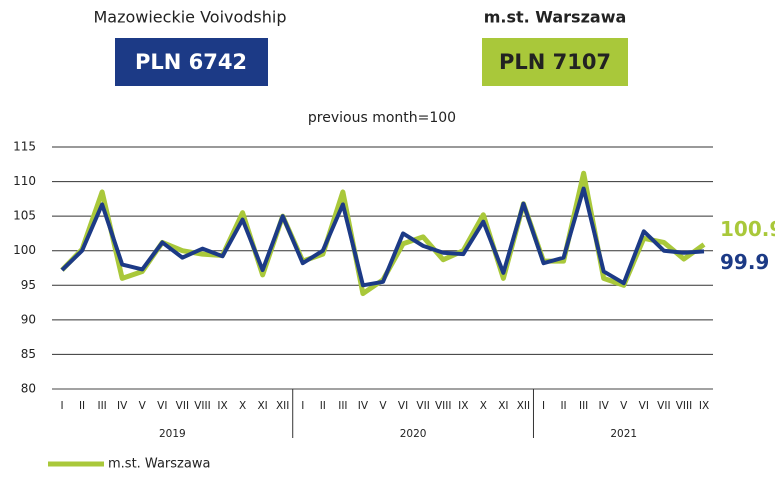 Image resolution: width=775 pixels, height=487 pixels. I want to click on end-label: 100.9, so click(747, 229).